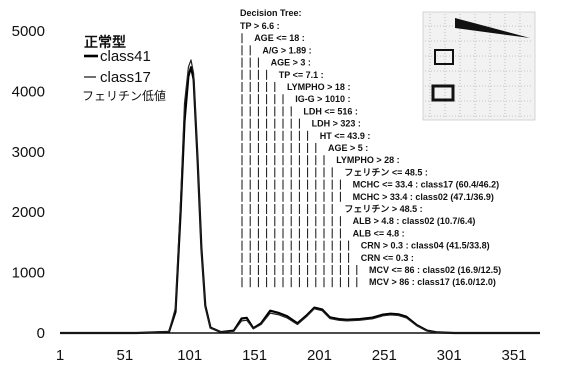 The height and width of the screenshot is (367, 561). I want to click on decision-tree-line: CRN <= 0.3 :, so click(387, 258).